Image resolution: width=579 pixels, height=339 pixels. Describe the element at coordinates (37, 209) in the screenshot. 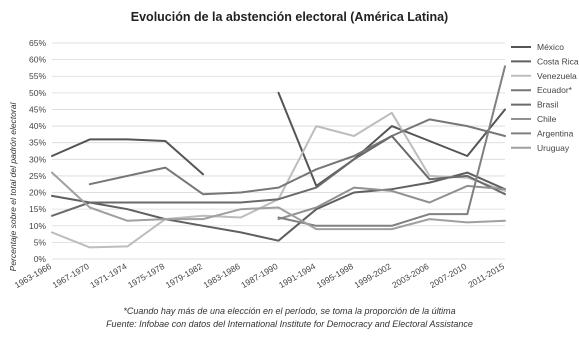

I see `y-tick-label: 15%` at that location.